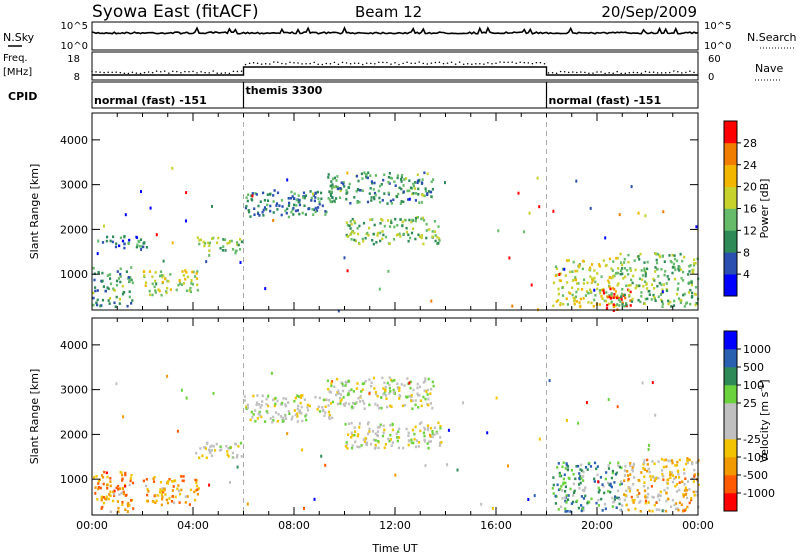  What do you see at coordinates (764, 420) in the screenshot?
I see `colorbar-label: Velocity [m s-1]` at bounding box center [764, 420].